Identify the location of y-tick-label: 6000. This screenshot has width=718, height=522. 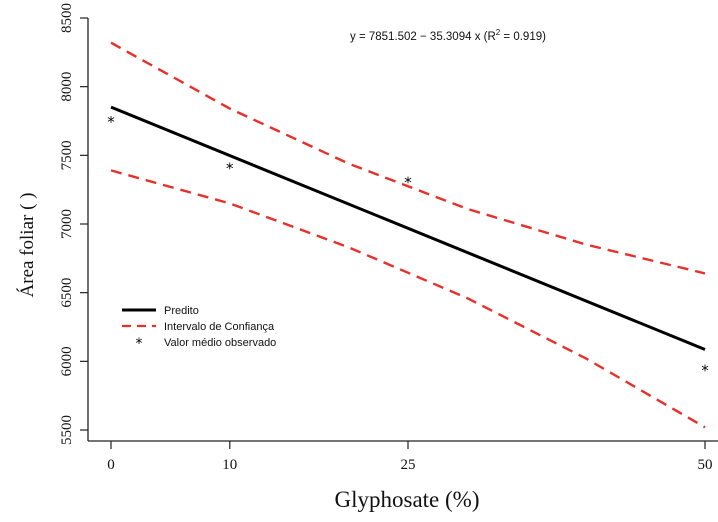
(67, 361).